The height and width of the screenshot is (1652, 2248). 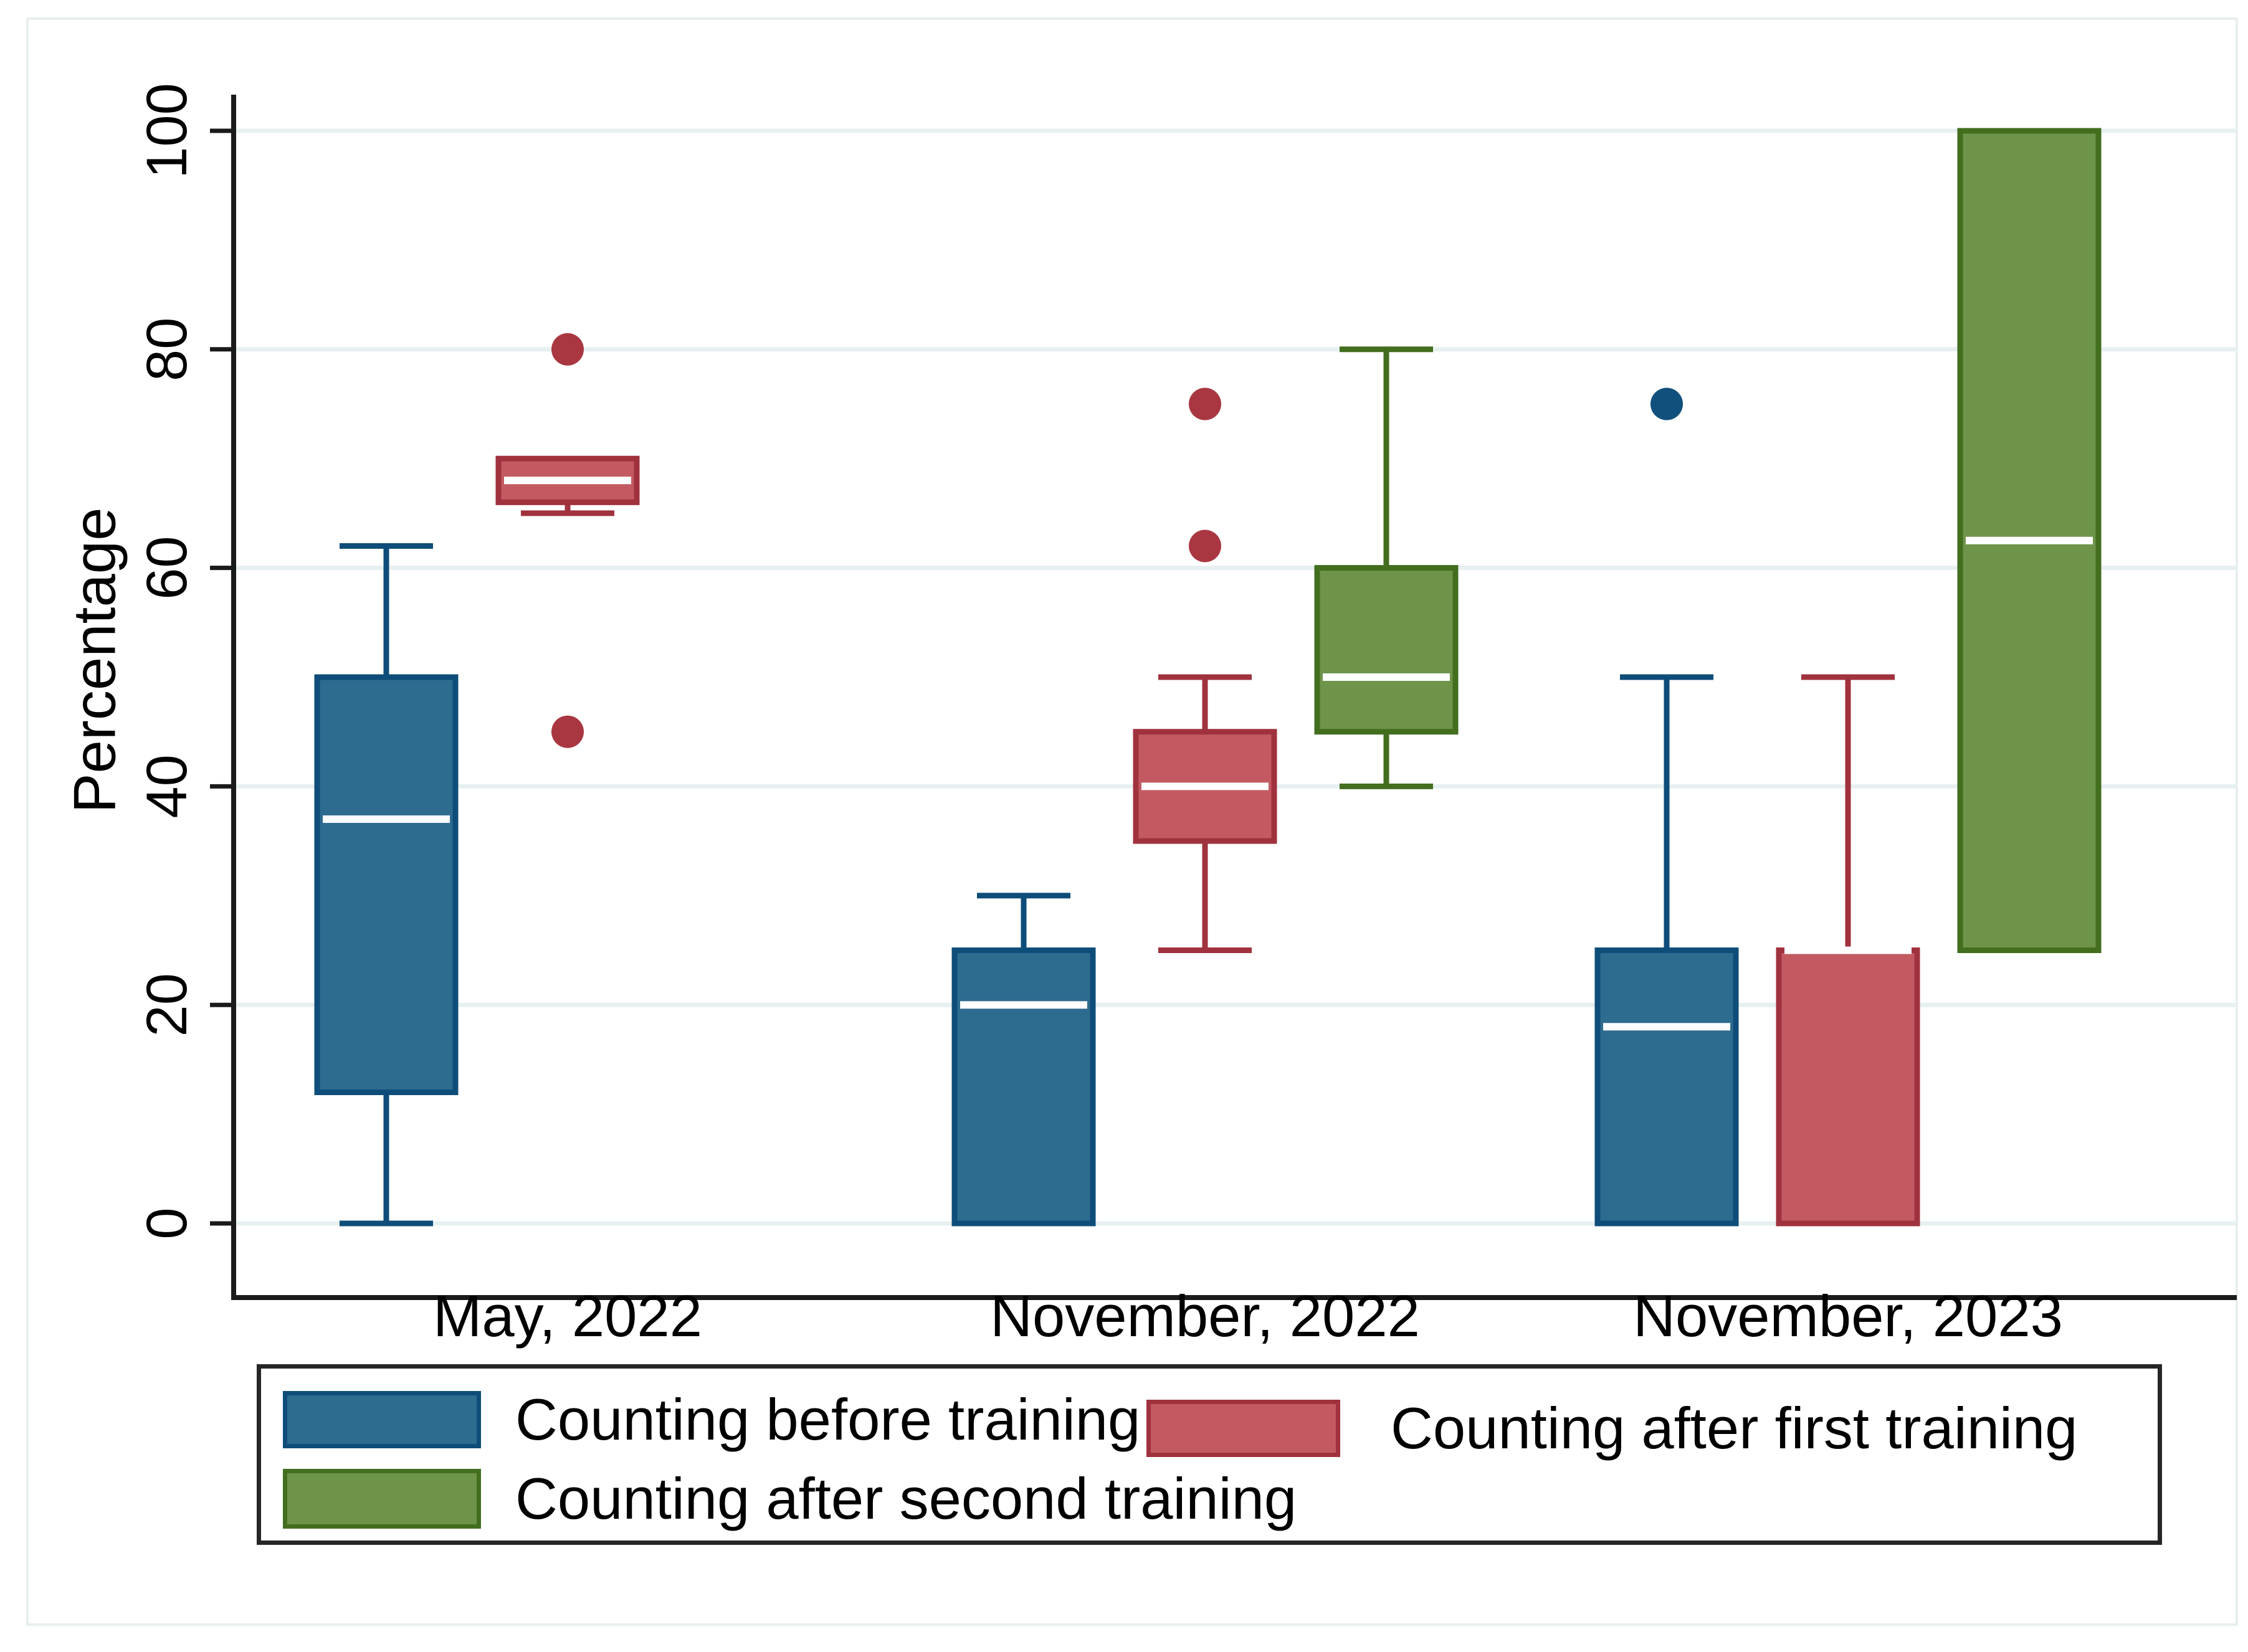 I want to click on x-axis-label: May, 2022, so click(x=567, y=1316).